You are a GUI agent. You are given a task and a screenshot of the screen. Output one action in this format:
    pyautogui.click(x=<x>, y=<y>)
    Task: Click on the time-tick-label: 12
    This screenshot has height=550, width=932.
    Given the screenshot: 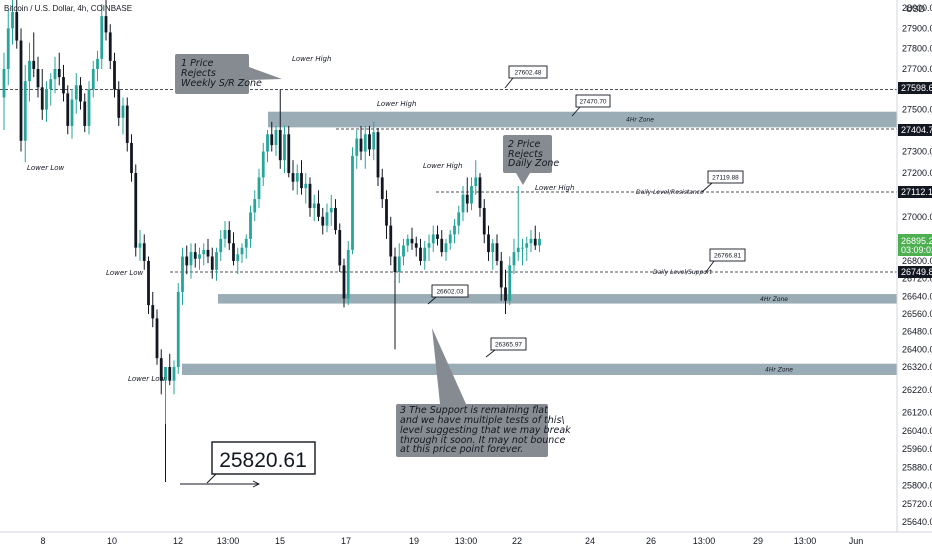 What is the action you would take?
    pyautogui.click(x=178, y=541)
    